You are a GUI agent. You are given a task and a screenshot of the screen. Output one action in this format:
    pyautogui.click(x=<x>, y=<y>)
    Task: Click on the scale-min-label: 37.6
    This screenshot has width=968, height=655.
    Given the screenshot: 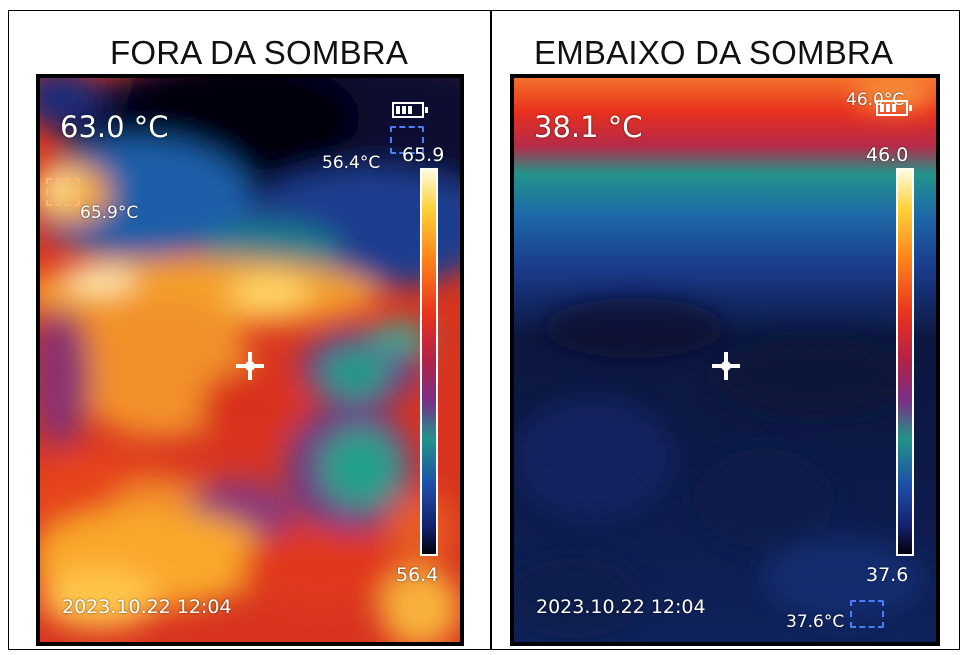 What is the action you would take?
    pyautogui.click(x=887, y=575)
    